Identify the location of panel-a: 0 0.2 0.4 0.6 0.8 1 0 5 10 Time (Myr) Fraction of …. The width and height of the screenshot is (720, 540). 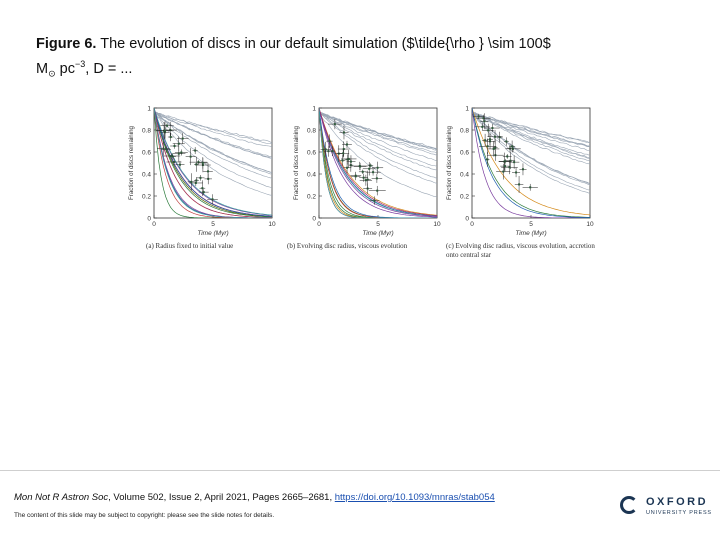
(198, 175).